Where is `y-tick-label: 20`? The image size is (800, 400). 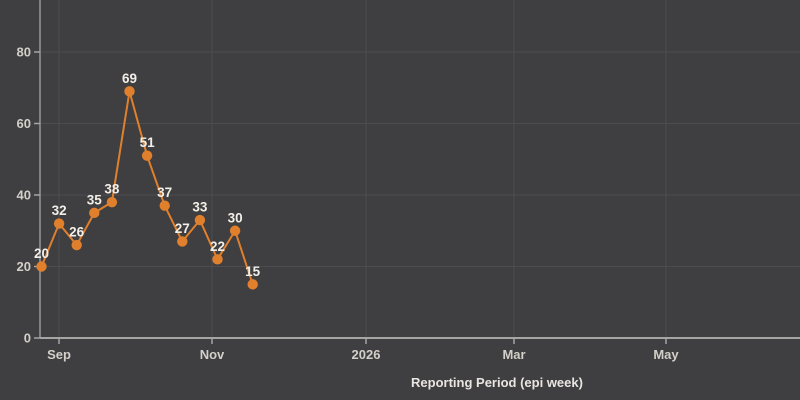
y-tick-label: 20 is located at coordinates (24, 266).